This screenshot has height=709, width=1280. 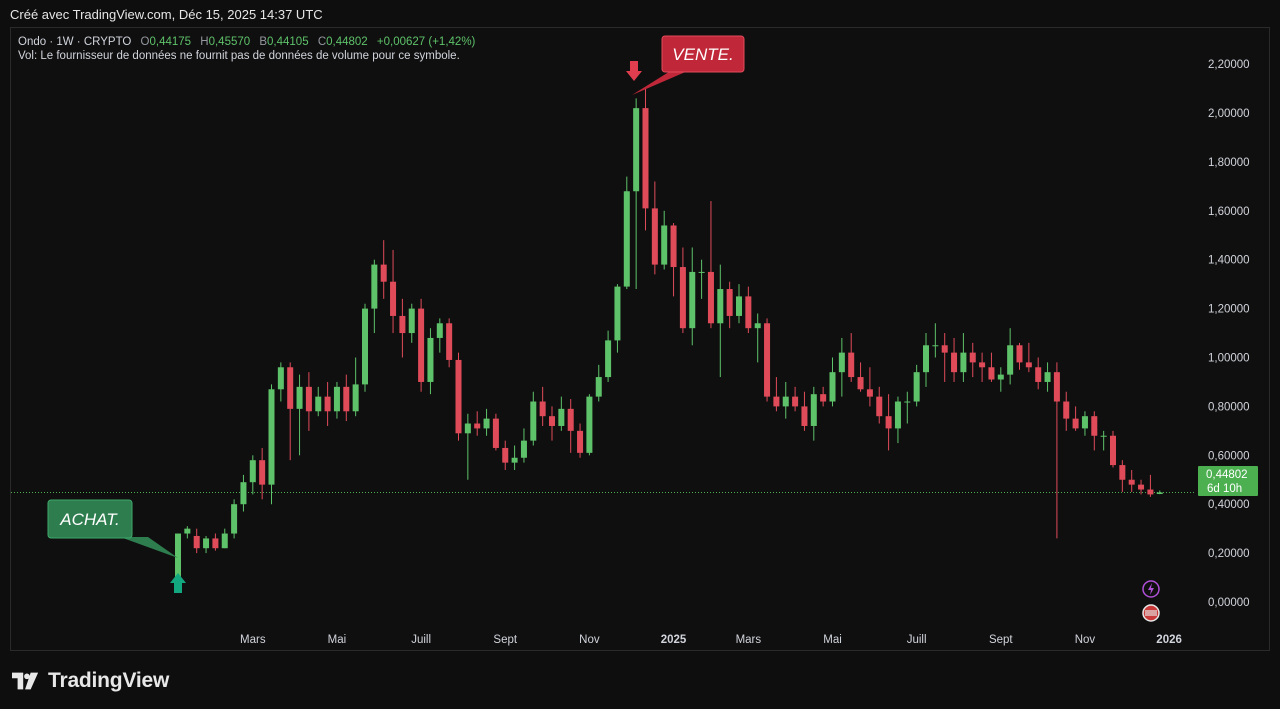 I want to click on lightning-event-icon, so click(x=1151, y=589).